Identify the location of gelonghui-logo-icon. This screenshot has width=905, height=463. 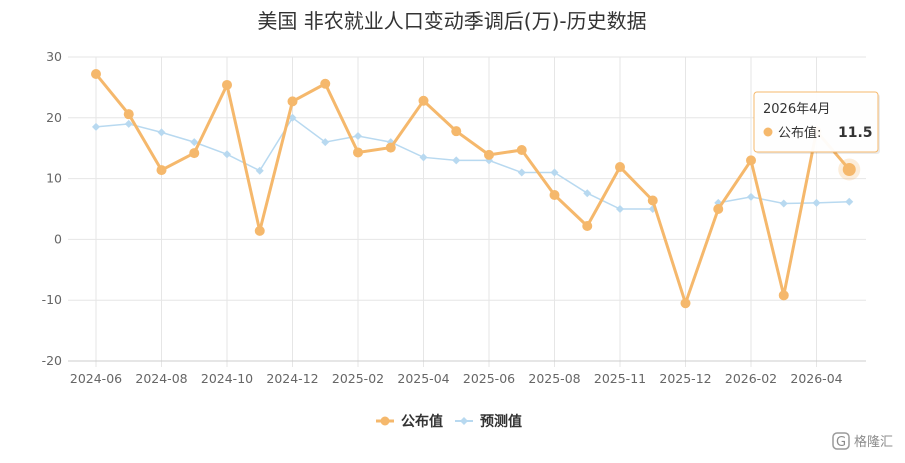
(841, 441).